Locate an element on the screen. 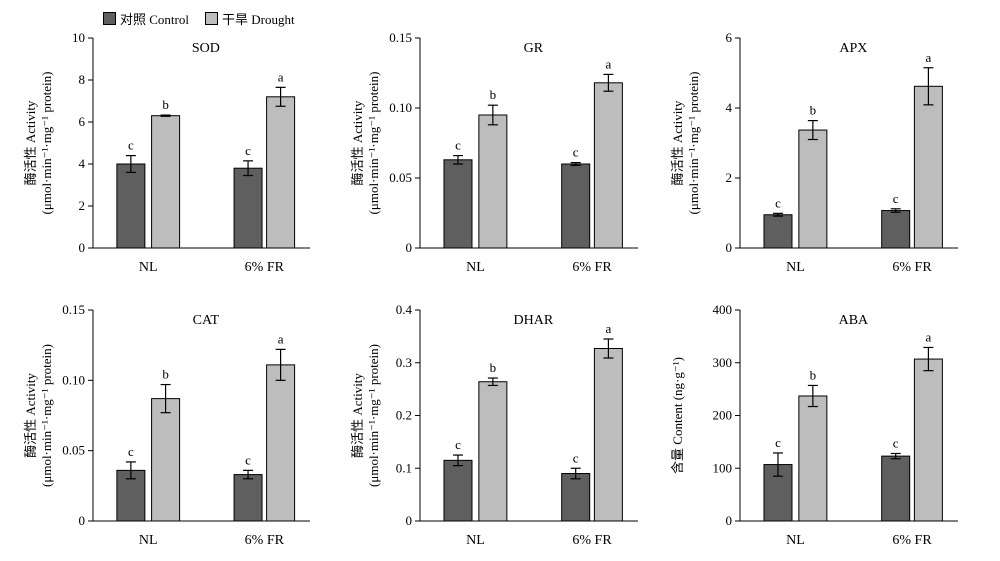 This screenshot has height=561, width=1000. legend: 对照 Control 干旱 Drought is located at coordinates (207, 18).